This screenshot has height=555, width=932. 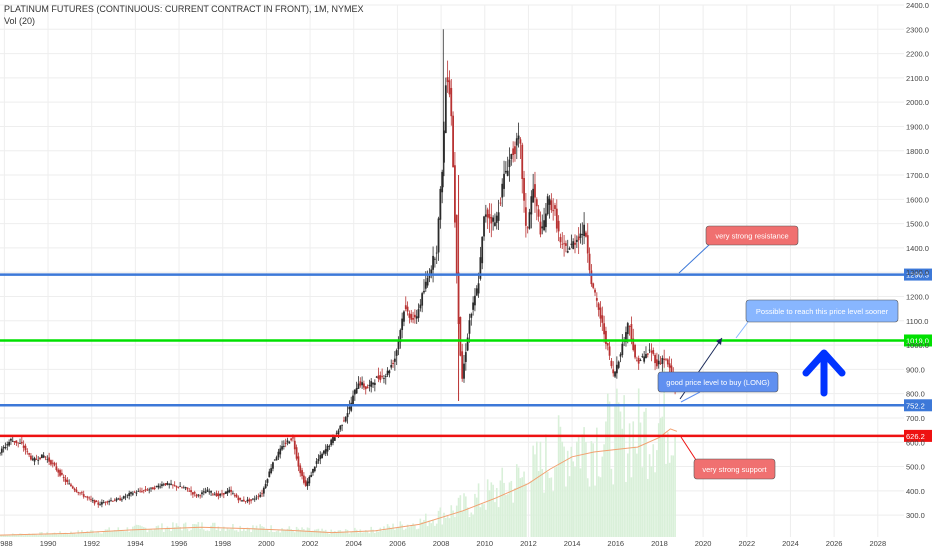 What do you see at coordinates (222, 543) in the screenshot?
I see `x-tick-label: 1998` at bounding box center [222, 543].